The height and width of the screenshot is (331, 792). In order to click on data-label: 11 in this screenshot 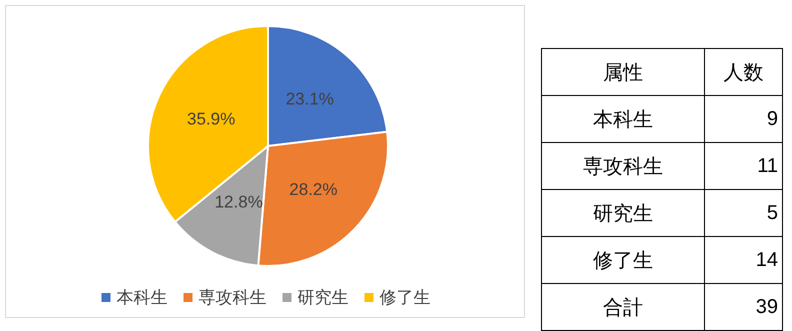, I will do `click(743, 166)`.